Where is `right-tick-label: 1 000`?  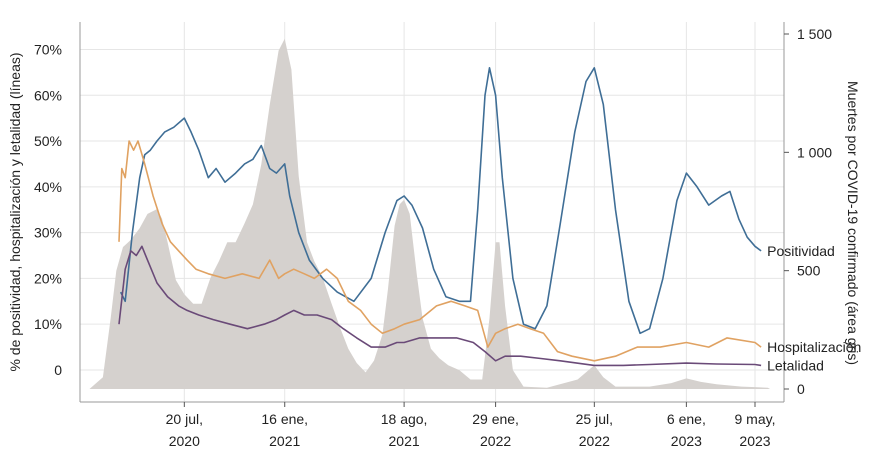 right-tick-label: 1 000 is located at coordinates (814, 152).